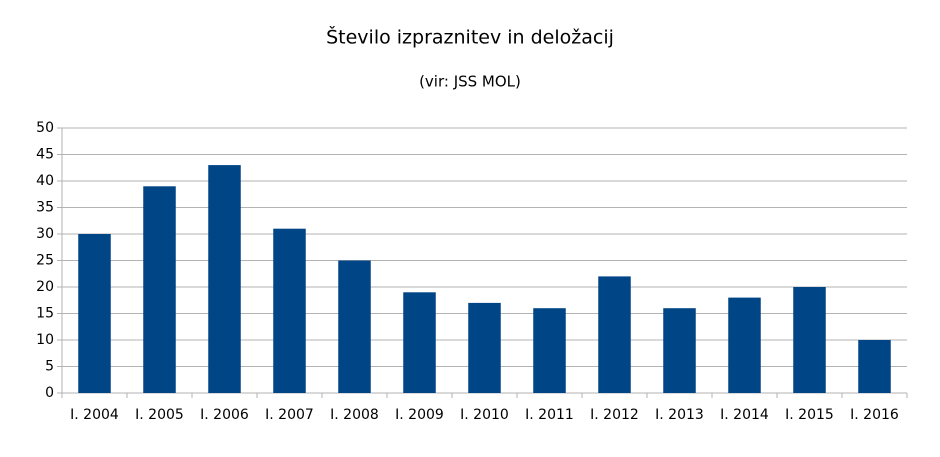 The height and width of the screenshot is (457, 940). What do you see at coordinates (549, 415) in the screenshot?
I see `x-tick-label: I. 2011` at bounding box center [549, 415].